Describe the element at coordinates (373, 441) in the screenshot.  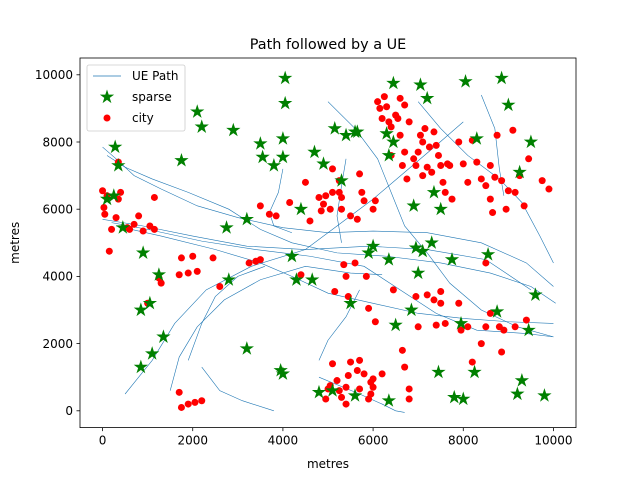
I see `x-tick-label: 6000` at that location.